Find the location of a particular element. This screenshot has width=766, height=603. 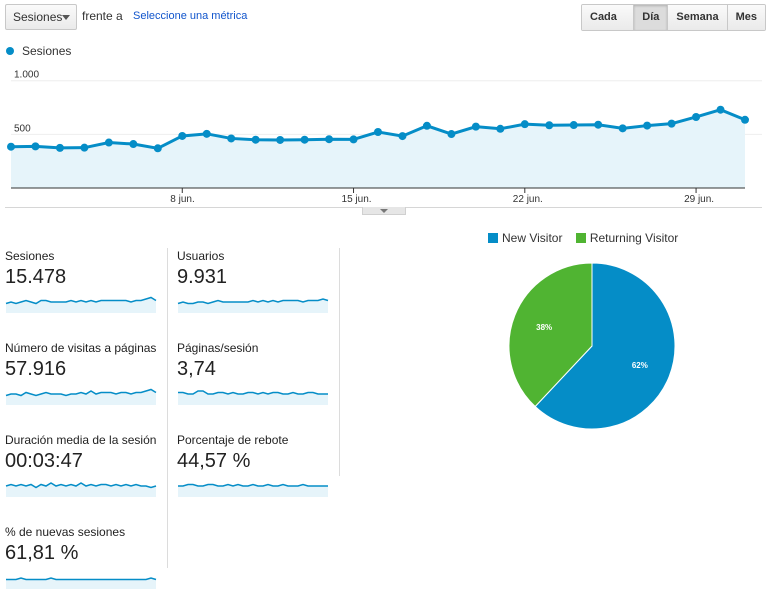

range-hourly-button: Cada hora is located at coordinates (608, 17).